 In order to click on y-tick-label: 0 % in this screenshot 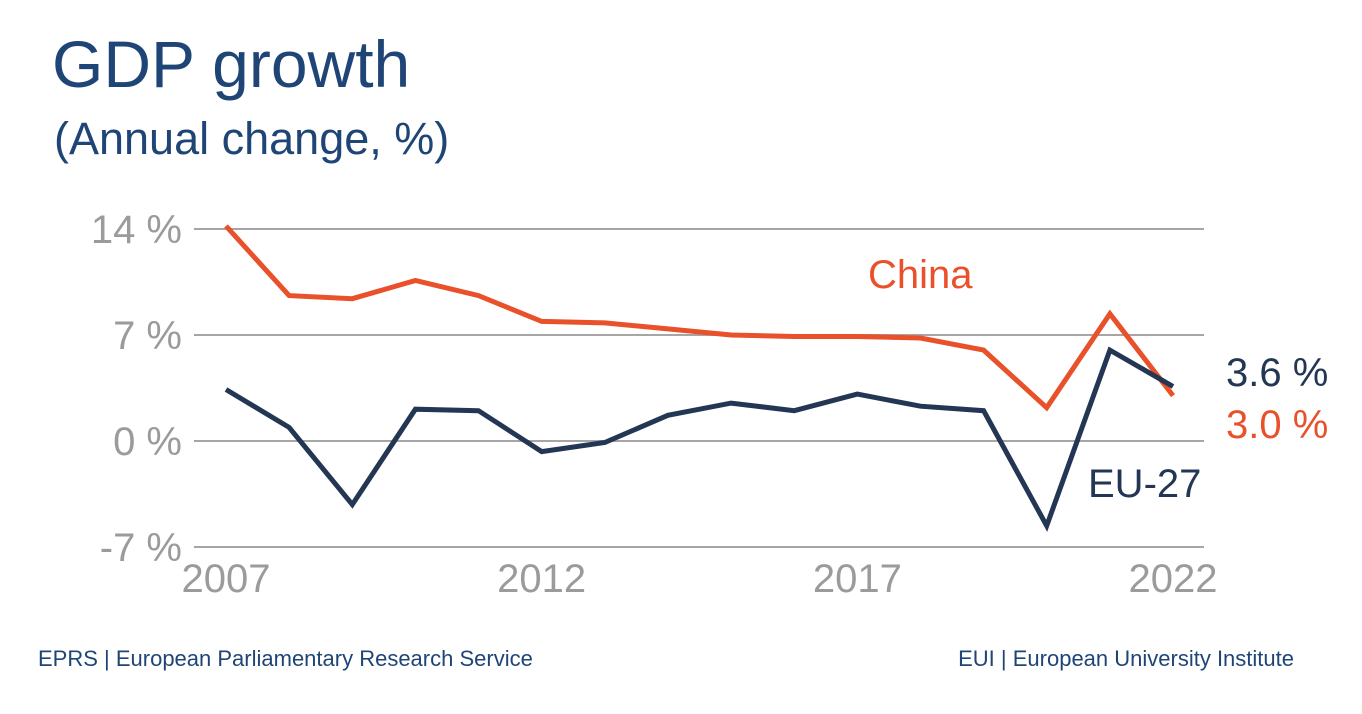, I will do `click(147, 442)`.